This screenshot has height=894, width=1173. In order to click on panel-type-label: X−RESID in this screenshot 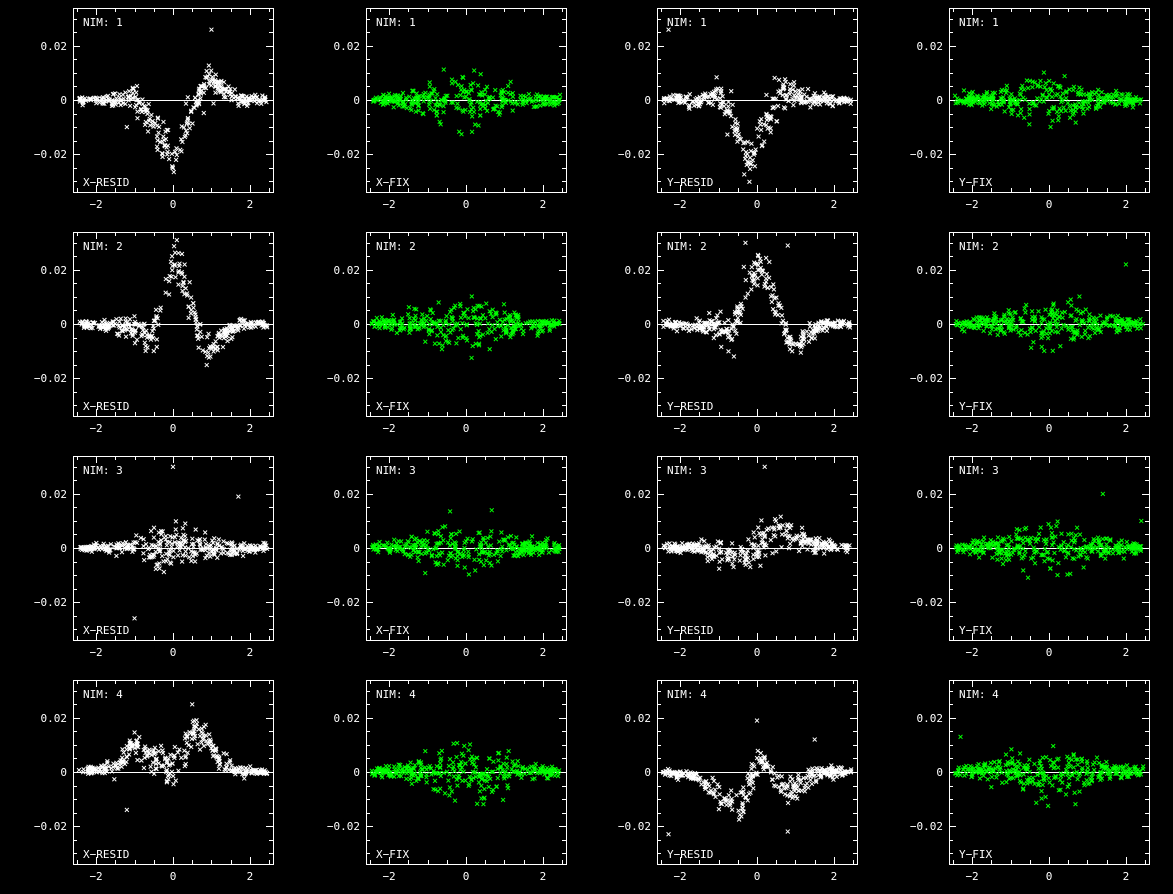, I will do `click(106, 854)`.